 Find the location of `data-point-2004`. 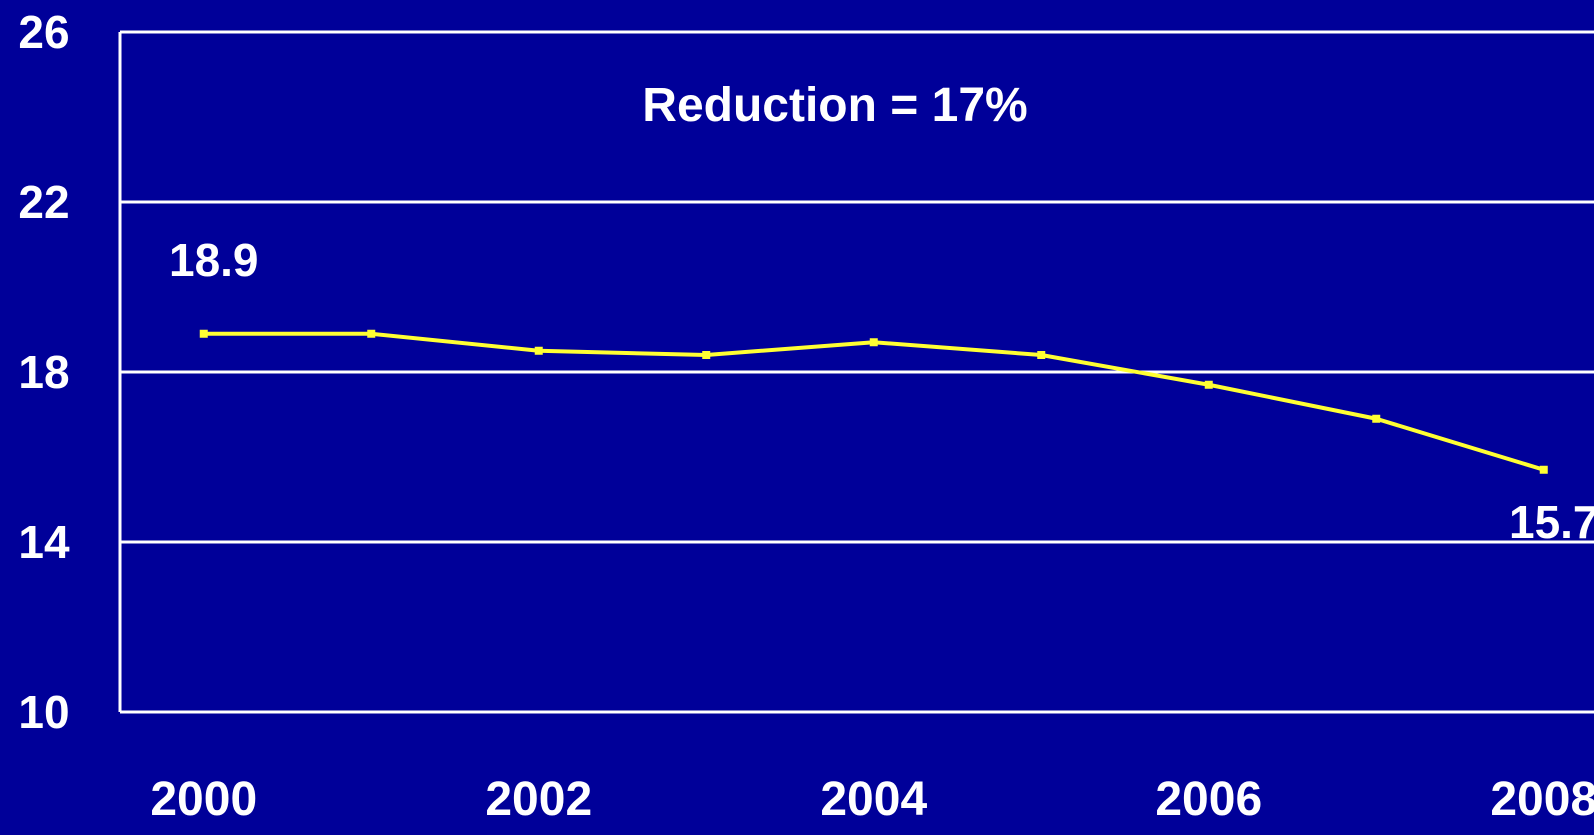

data-point-2004 is located at coordinates (873, 342).